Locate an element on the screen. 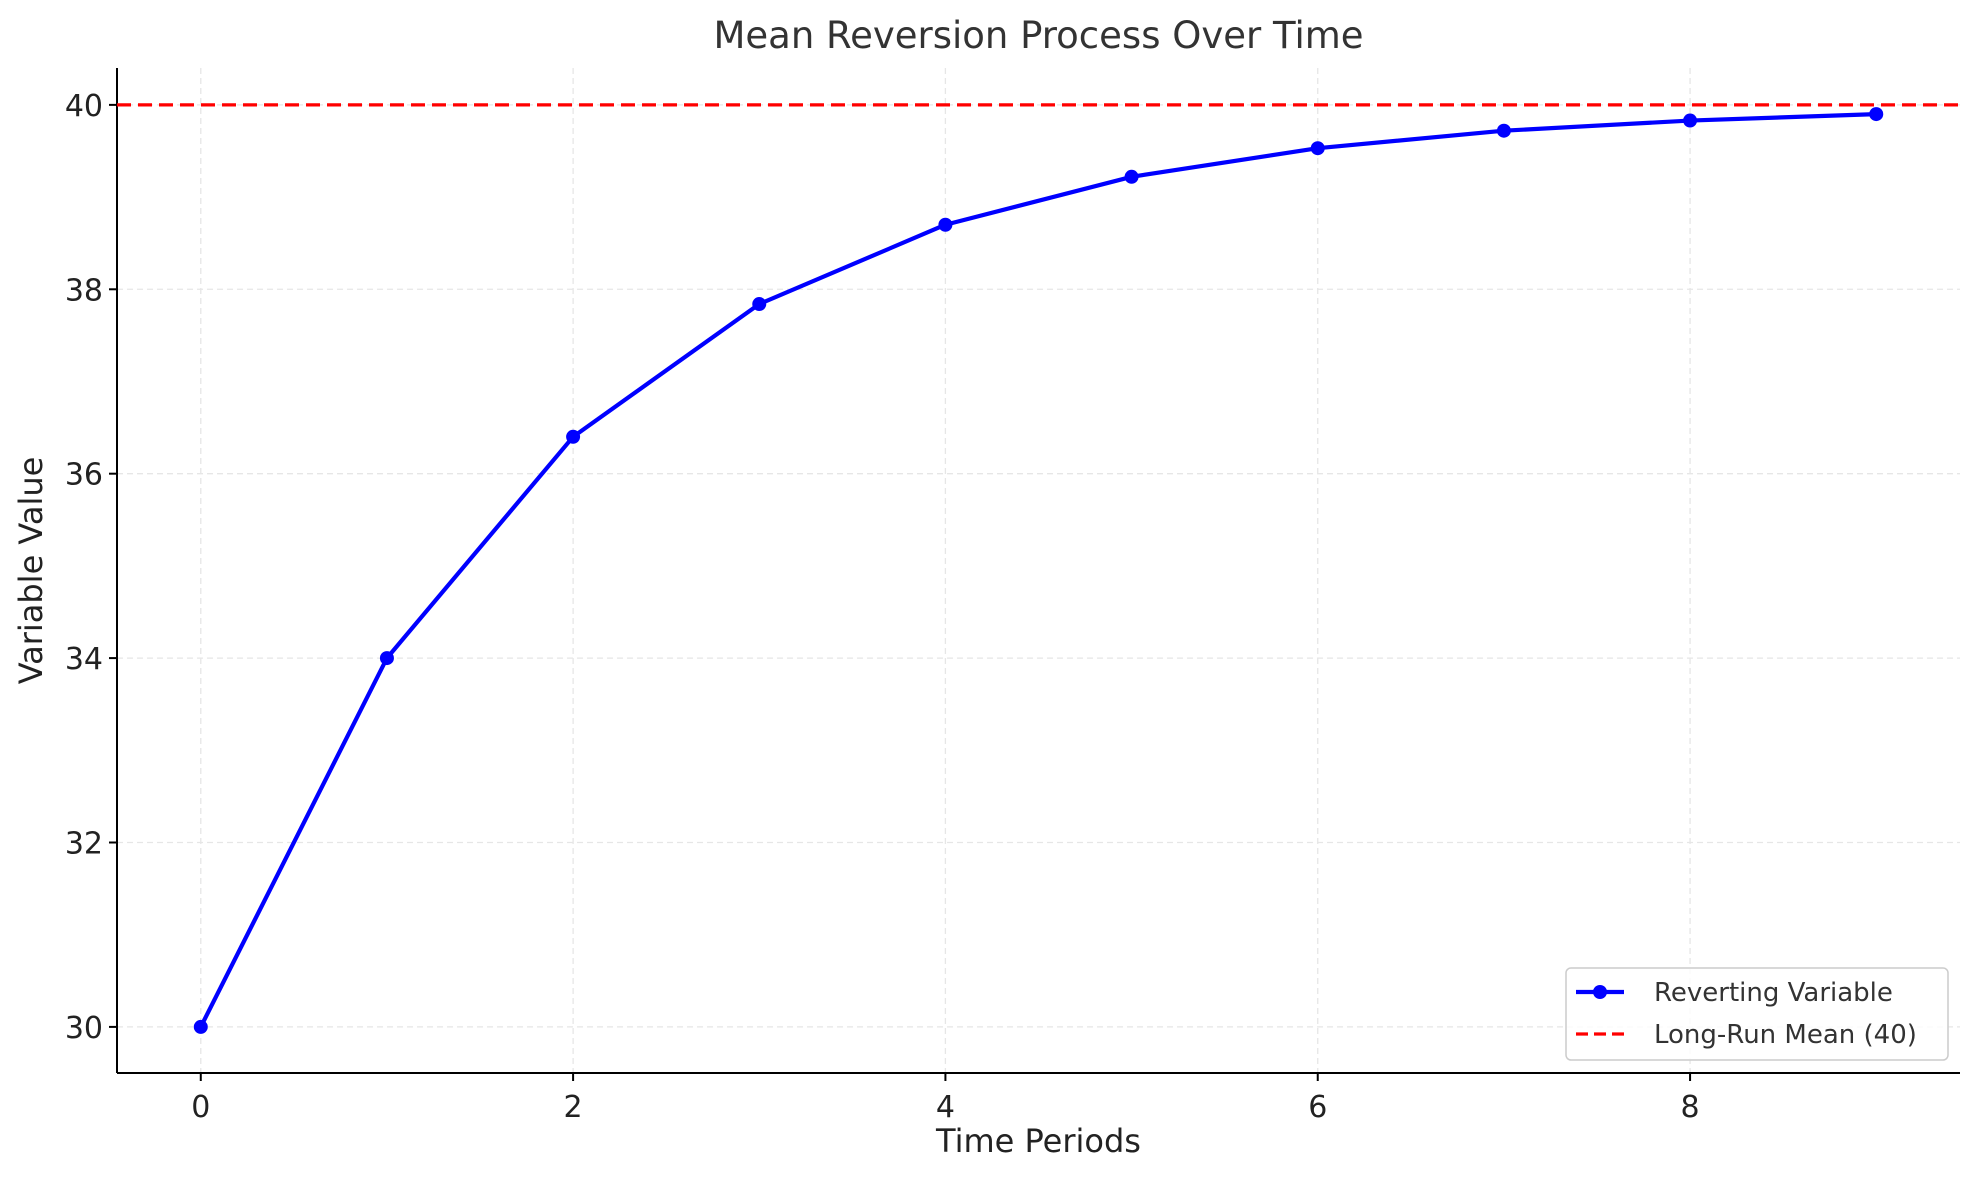  legend-label: Reverting Variable is located at coordinates (1773, 993).